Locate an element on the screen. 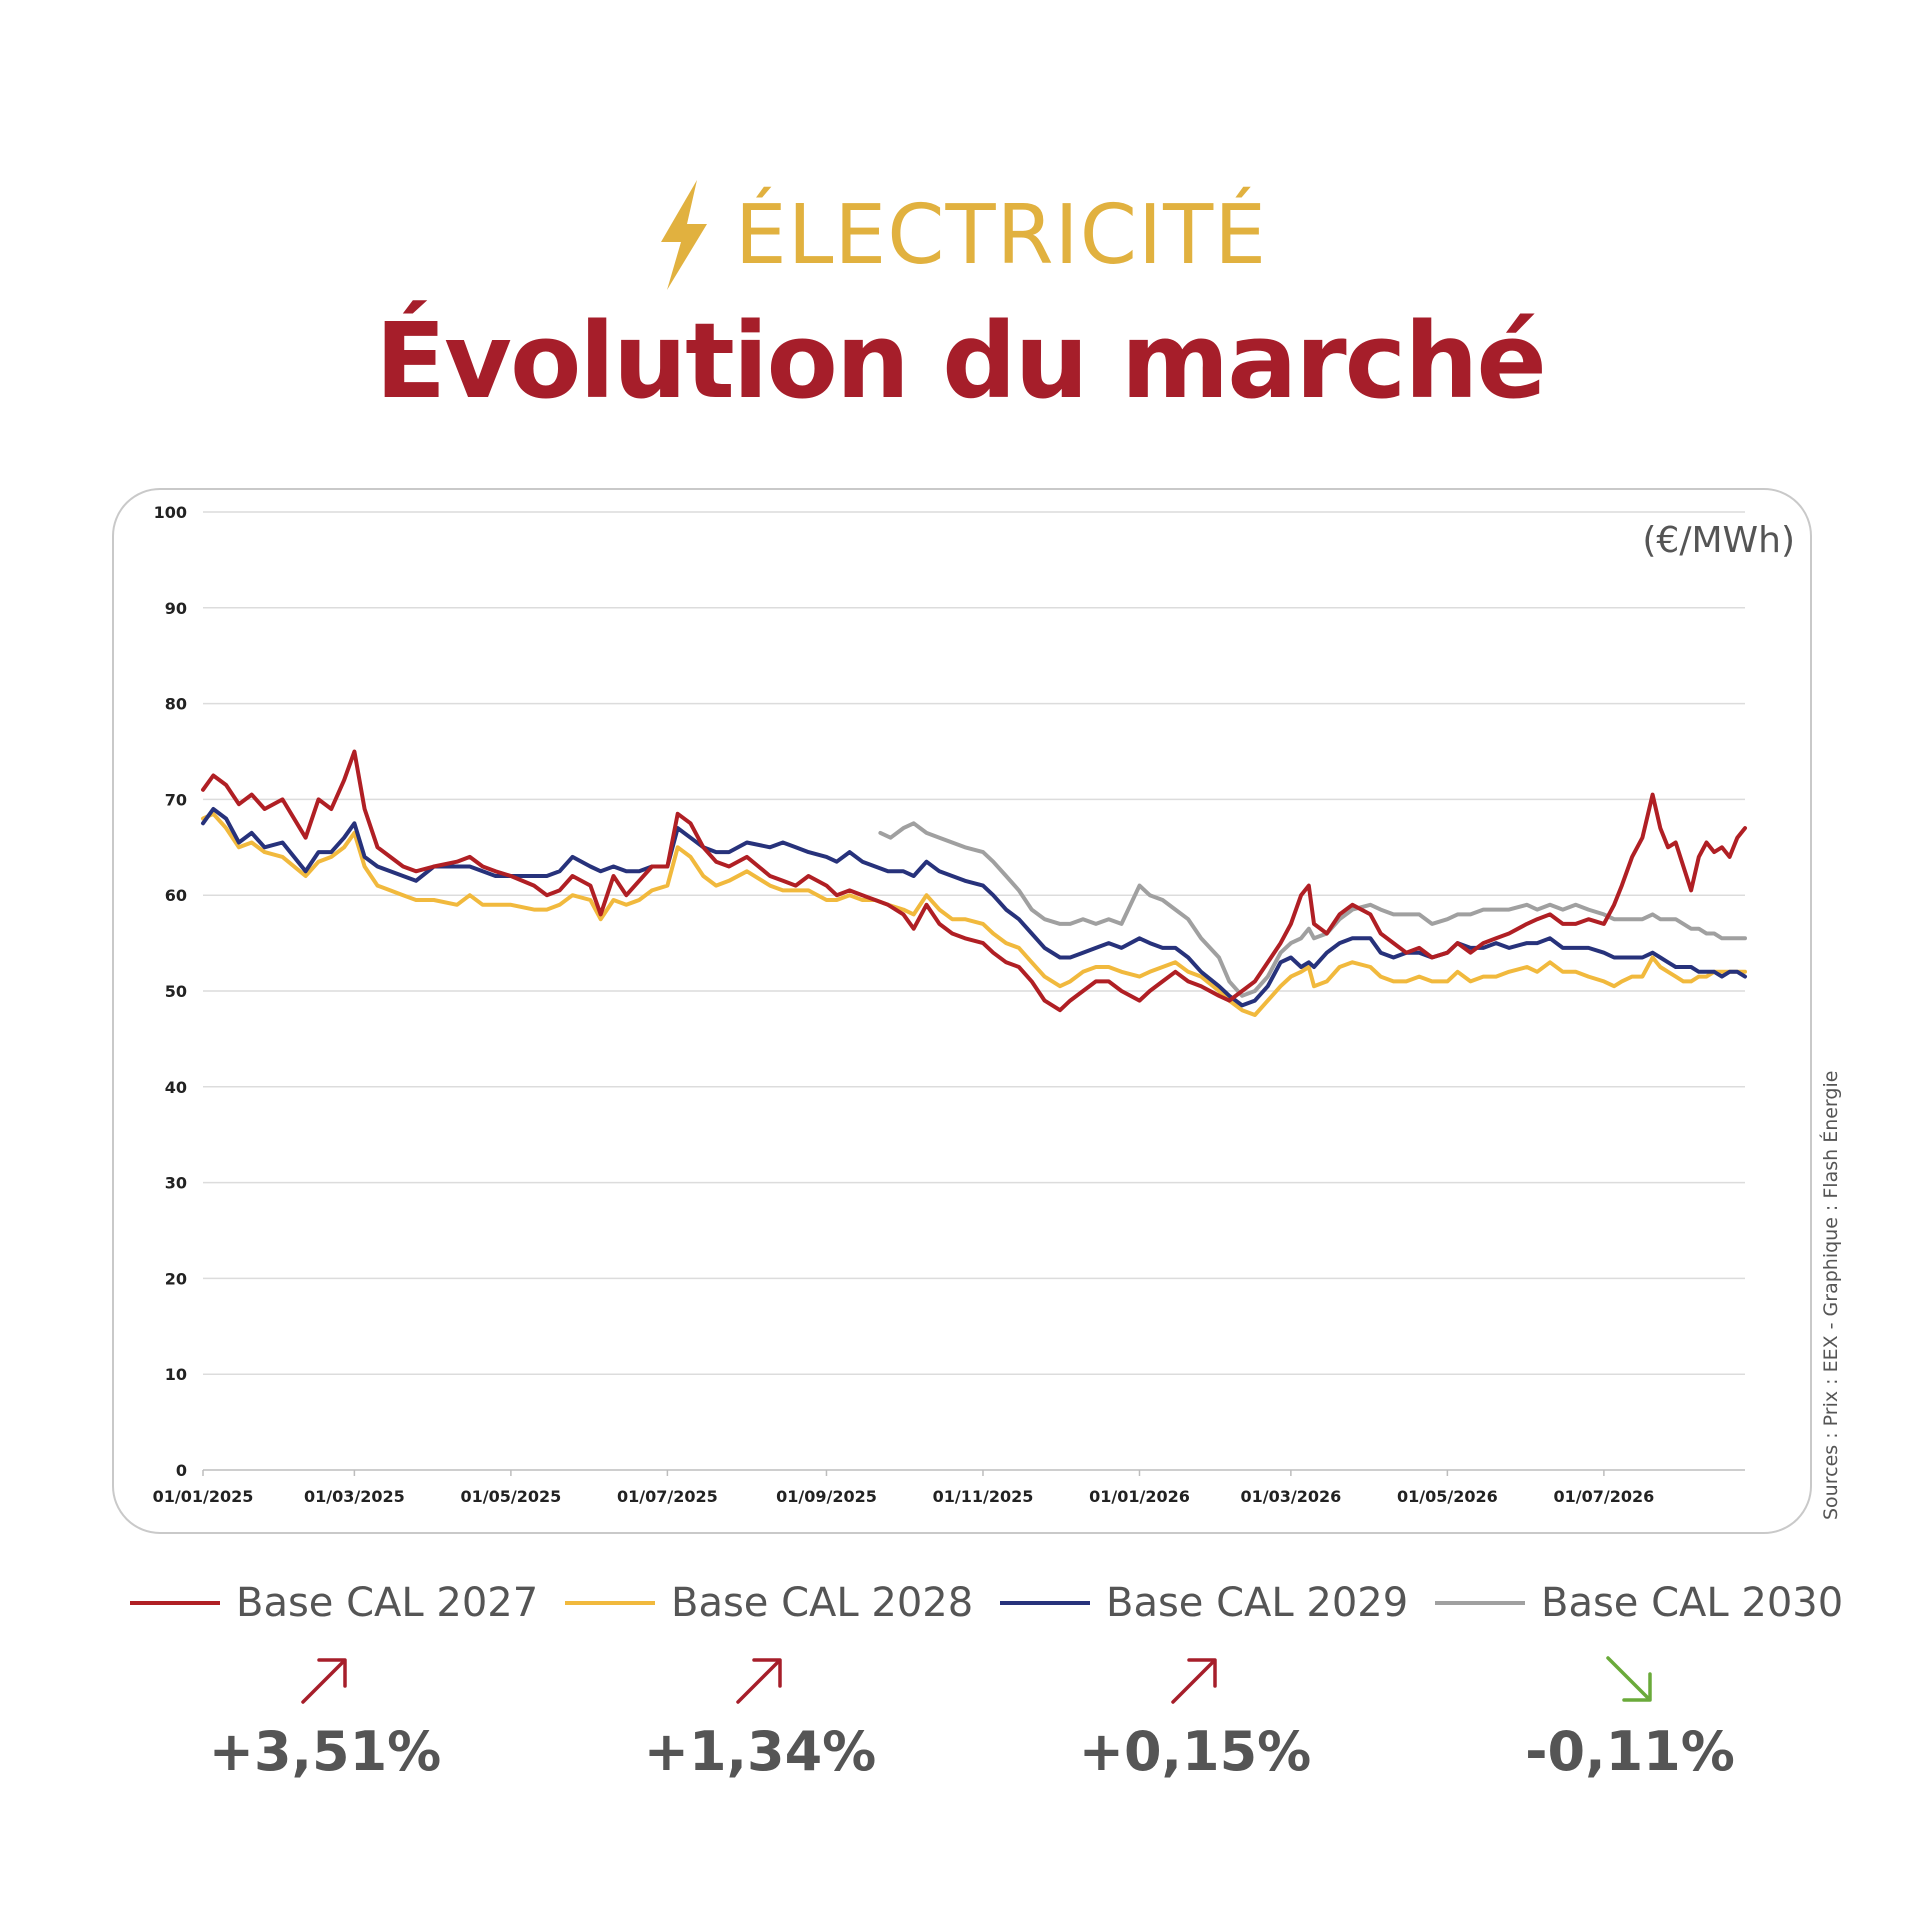 This screenshot has width=1920, height=1920. page-title: Évolution du marché is located at coordinates (961, 361).